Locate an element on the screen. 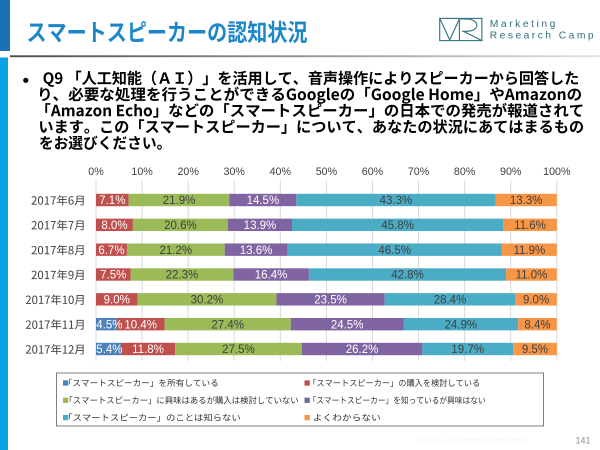 Image resolution: width=600 pixels, height=450 pixels. svg-text: 45.8% is located at coordinates (397, 226).